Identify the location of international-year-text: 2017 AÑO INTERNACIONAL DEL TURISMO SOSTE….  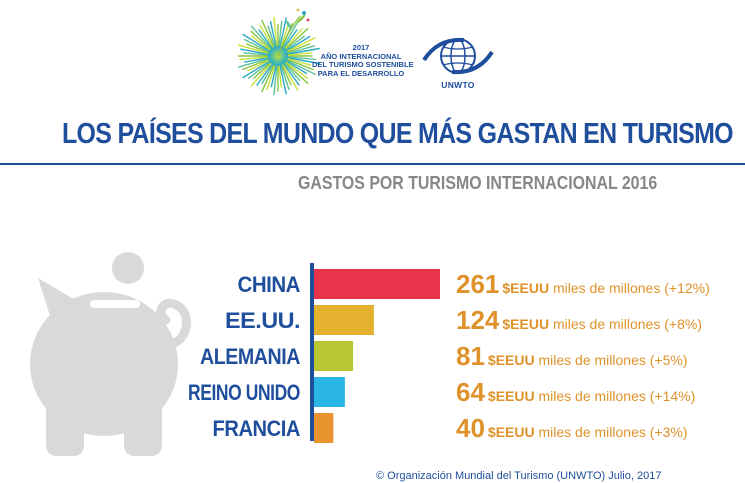
(363, 60).